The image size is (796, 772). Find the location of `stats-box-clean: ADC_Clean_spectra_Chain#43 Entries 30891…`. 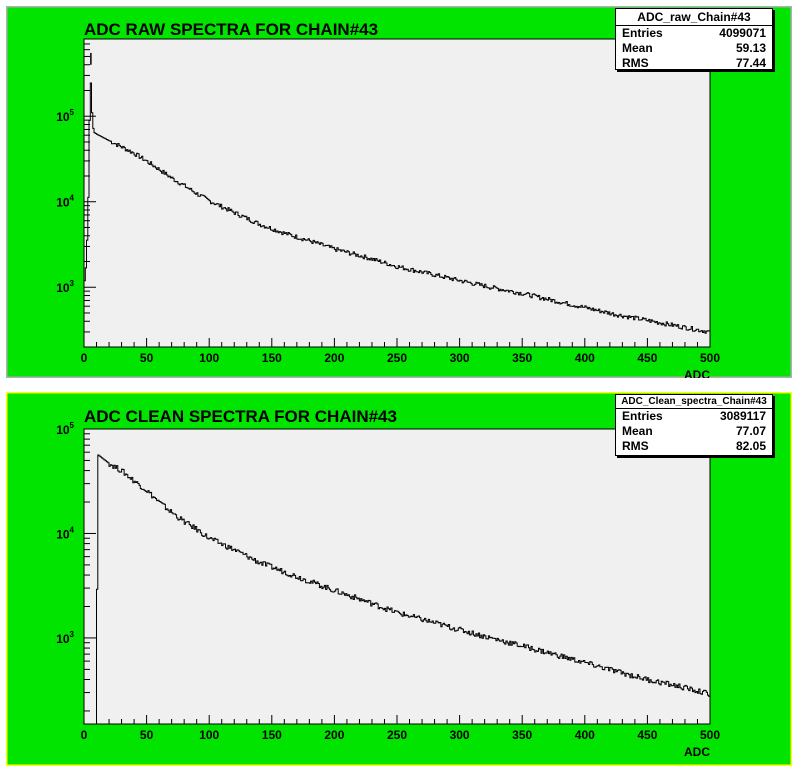

stats-box-clean: ADC_Clean_spectra_Chain#43 Entries 30891… is located at coordinates (694, 425).